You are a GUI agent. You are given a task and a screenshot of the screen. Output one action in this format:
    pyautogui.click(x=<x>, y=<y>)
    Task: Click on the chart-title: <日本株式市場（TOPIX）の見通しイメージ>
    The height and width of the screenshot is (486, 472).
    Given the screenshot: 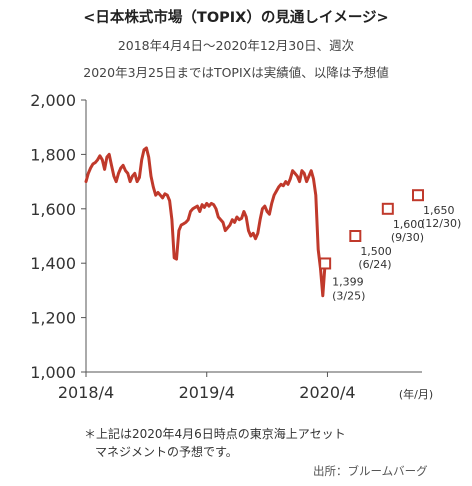 What is the action you would take?
    pyautogui.click(x=236, y=18)
    